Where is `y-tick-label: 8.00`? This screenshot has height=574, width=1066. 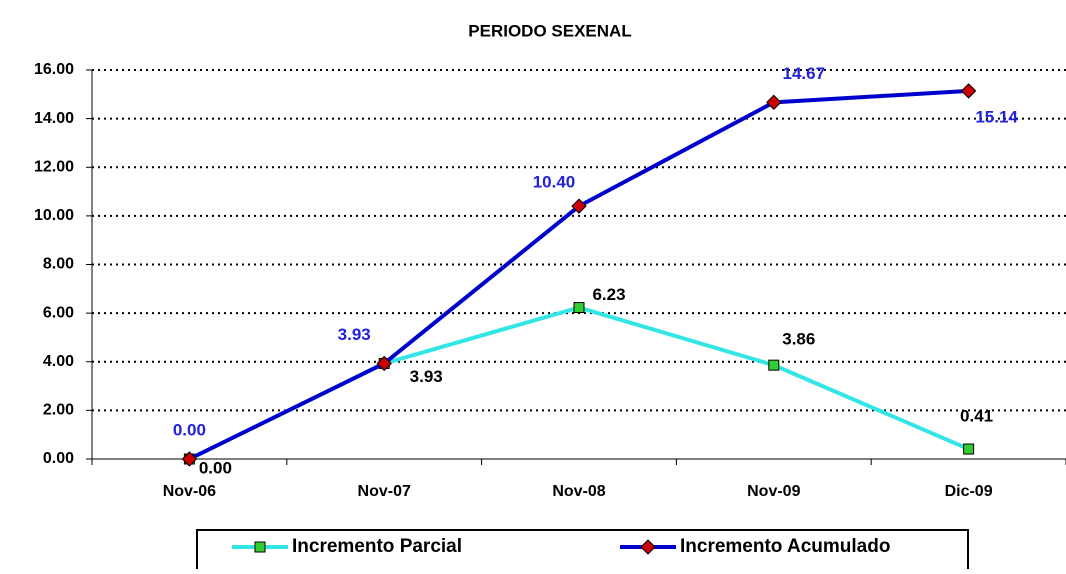 y-tick-label: 8.00 is located at coordinates (58, 264).